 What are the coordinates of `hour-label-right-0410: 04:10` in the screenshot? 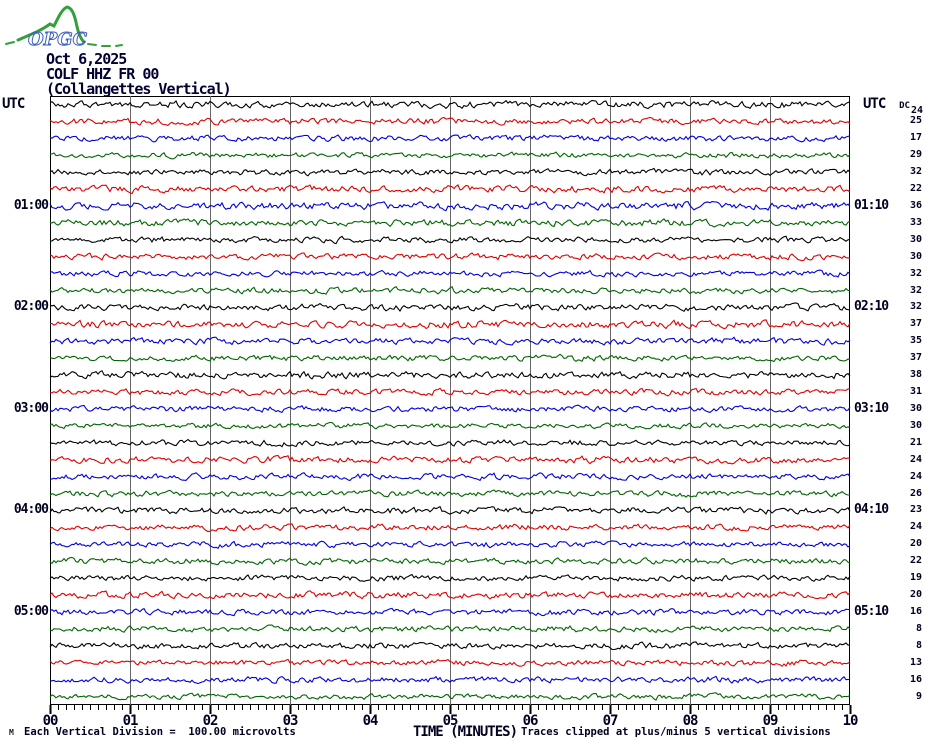 It's located at (871, 510).